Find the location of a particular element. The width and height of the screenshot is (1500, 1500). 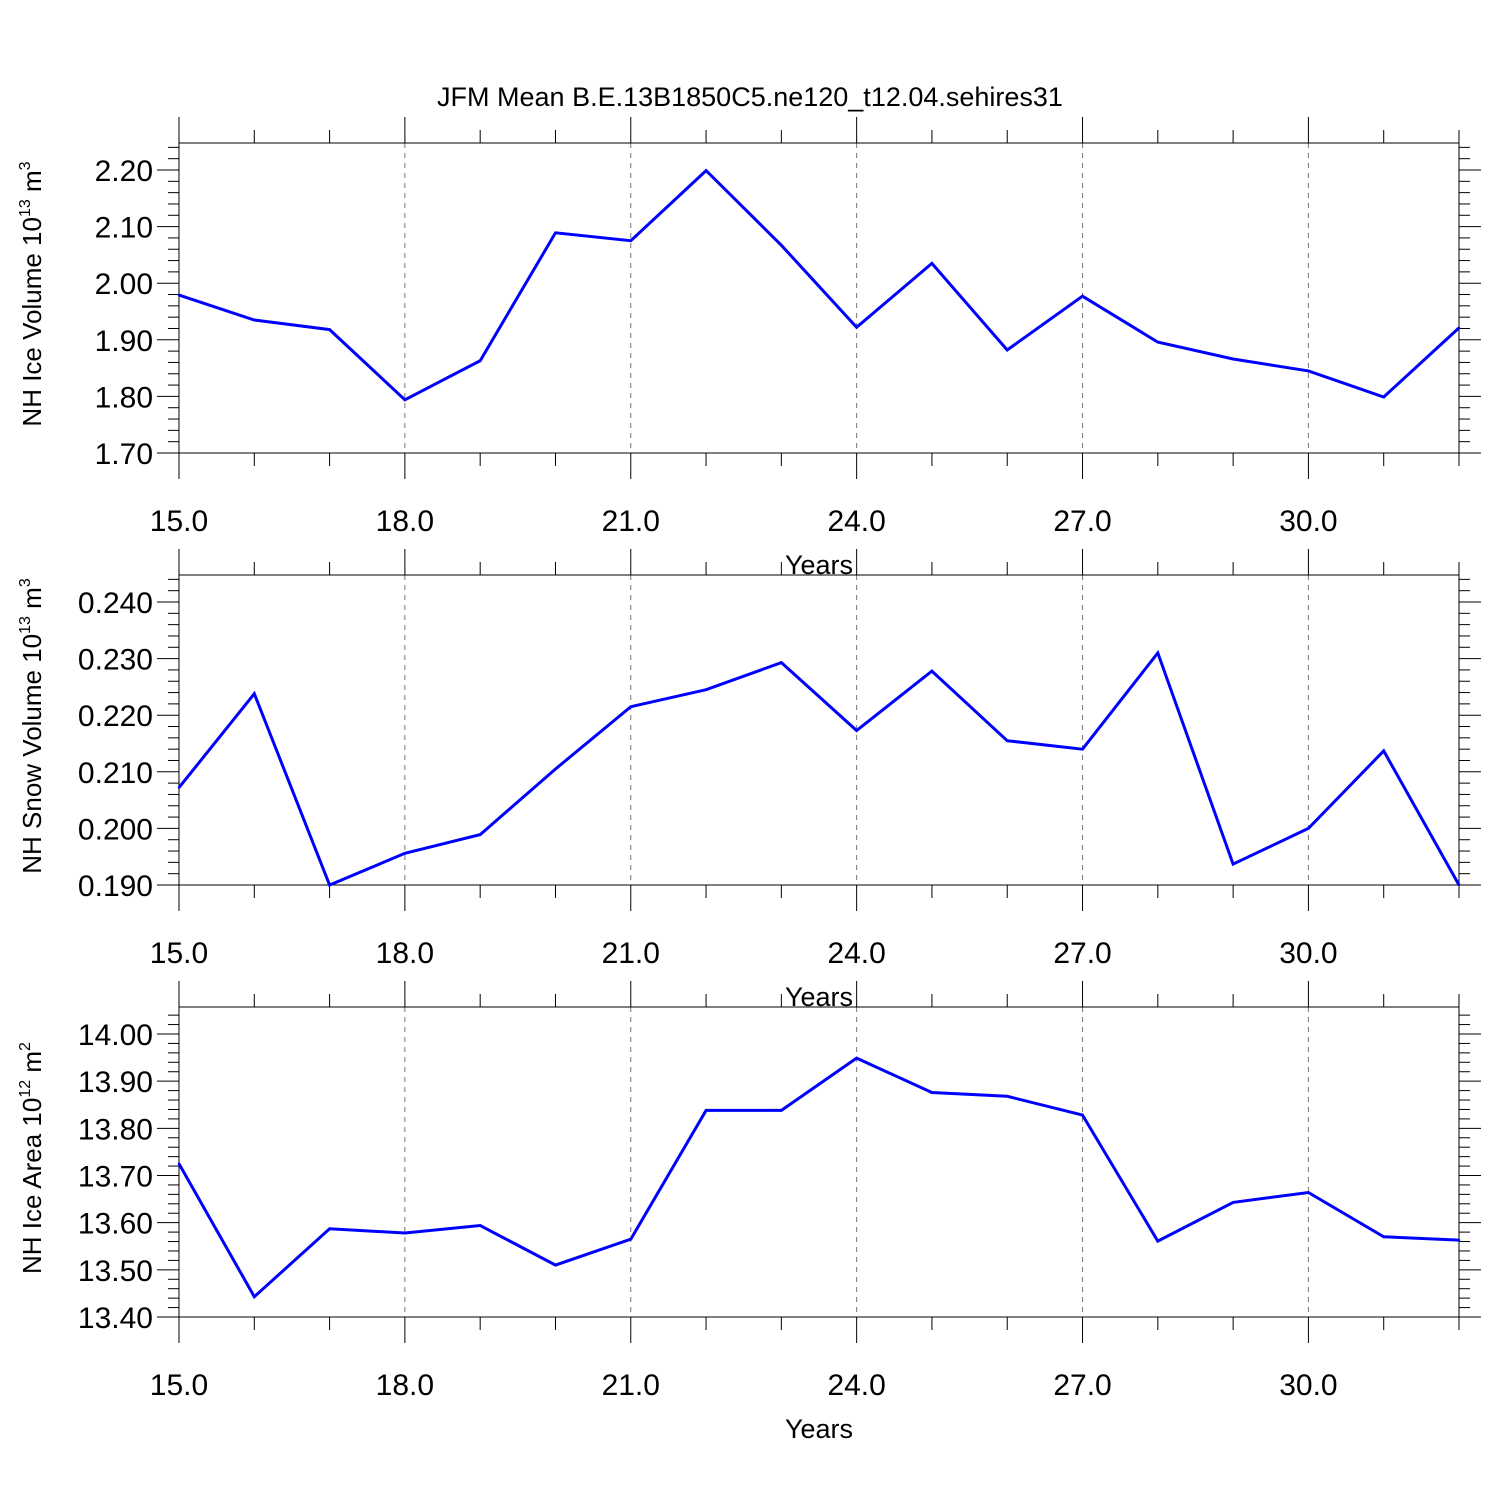

y-tick-label: 13.40 is located at coordinates (115, 1318).